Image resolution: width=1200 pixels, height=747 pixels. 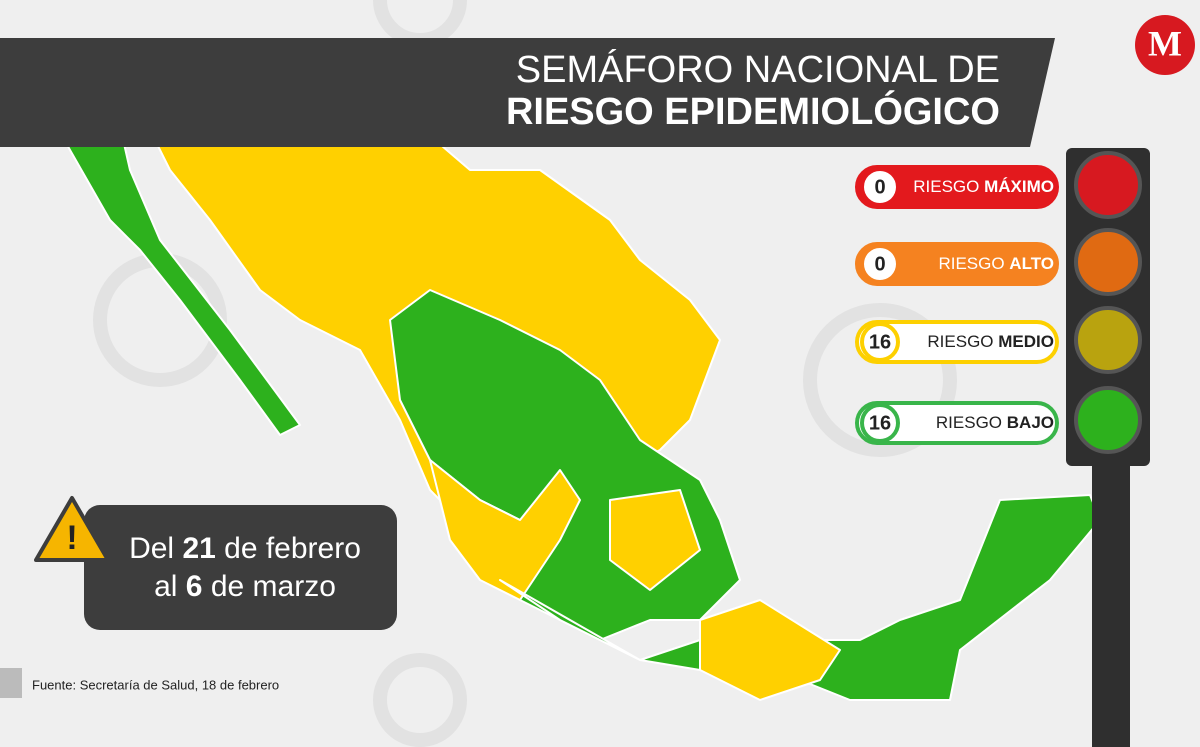 What do you see at coordinates (1108, 185) in the screenshot?
I see `light-red` at bounding box center [1108, 185].